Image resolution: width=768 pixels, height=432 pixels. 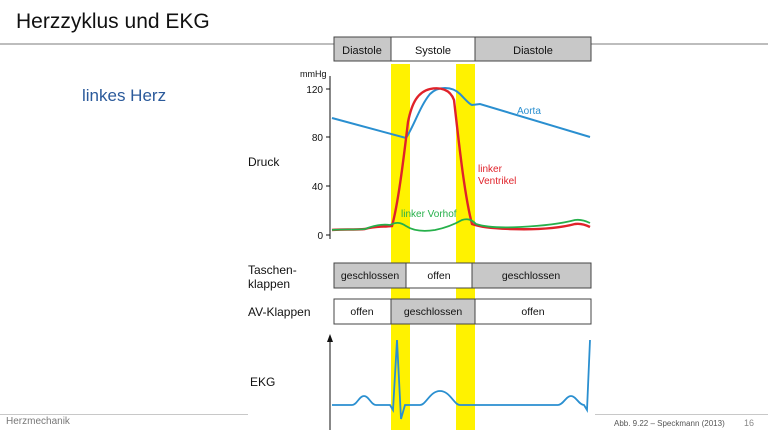 I want to click on av-klappen-state-1: offen, so click(x=361, y=312).